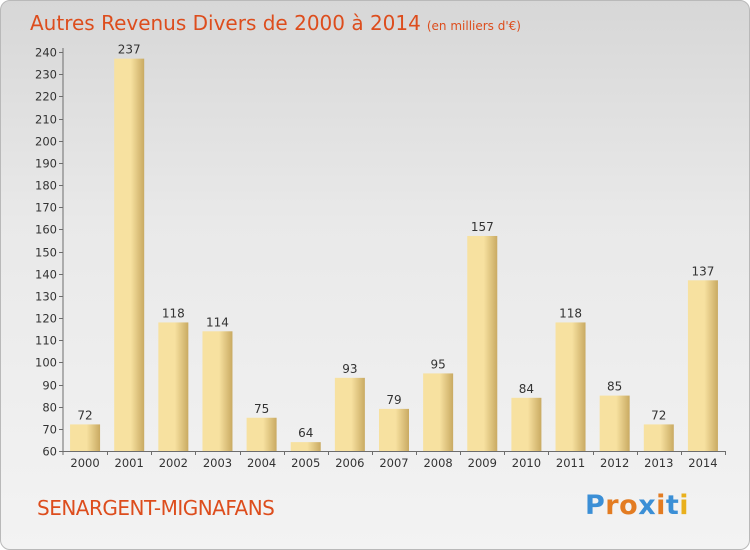 The width and height of the screenshot is (750, 550). I want to click on data-label-2009: 157, so click(482, 227).